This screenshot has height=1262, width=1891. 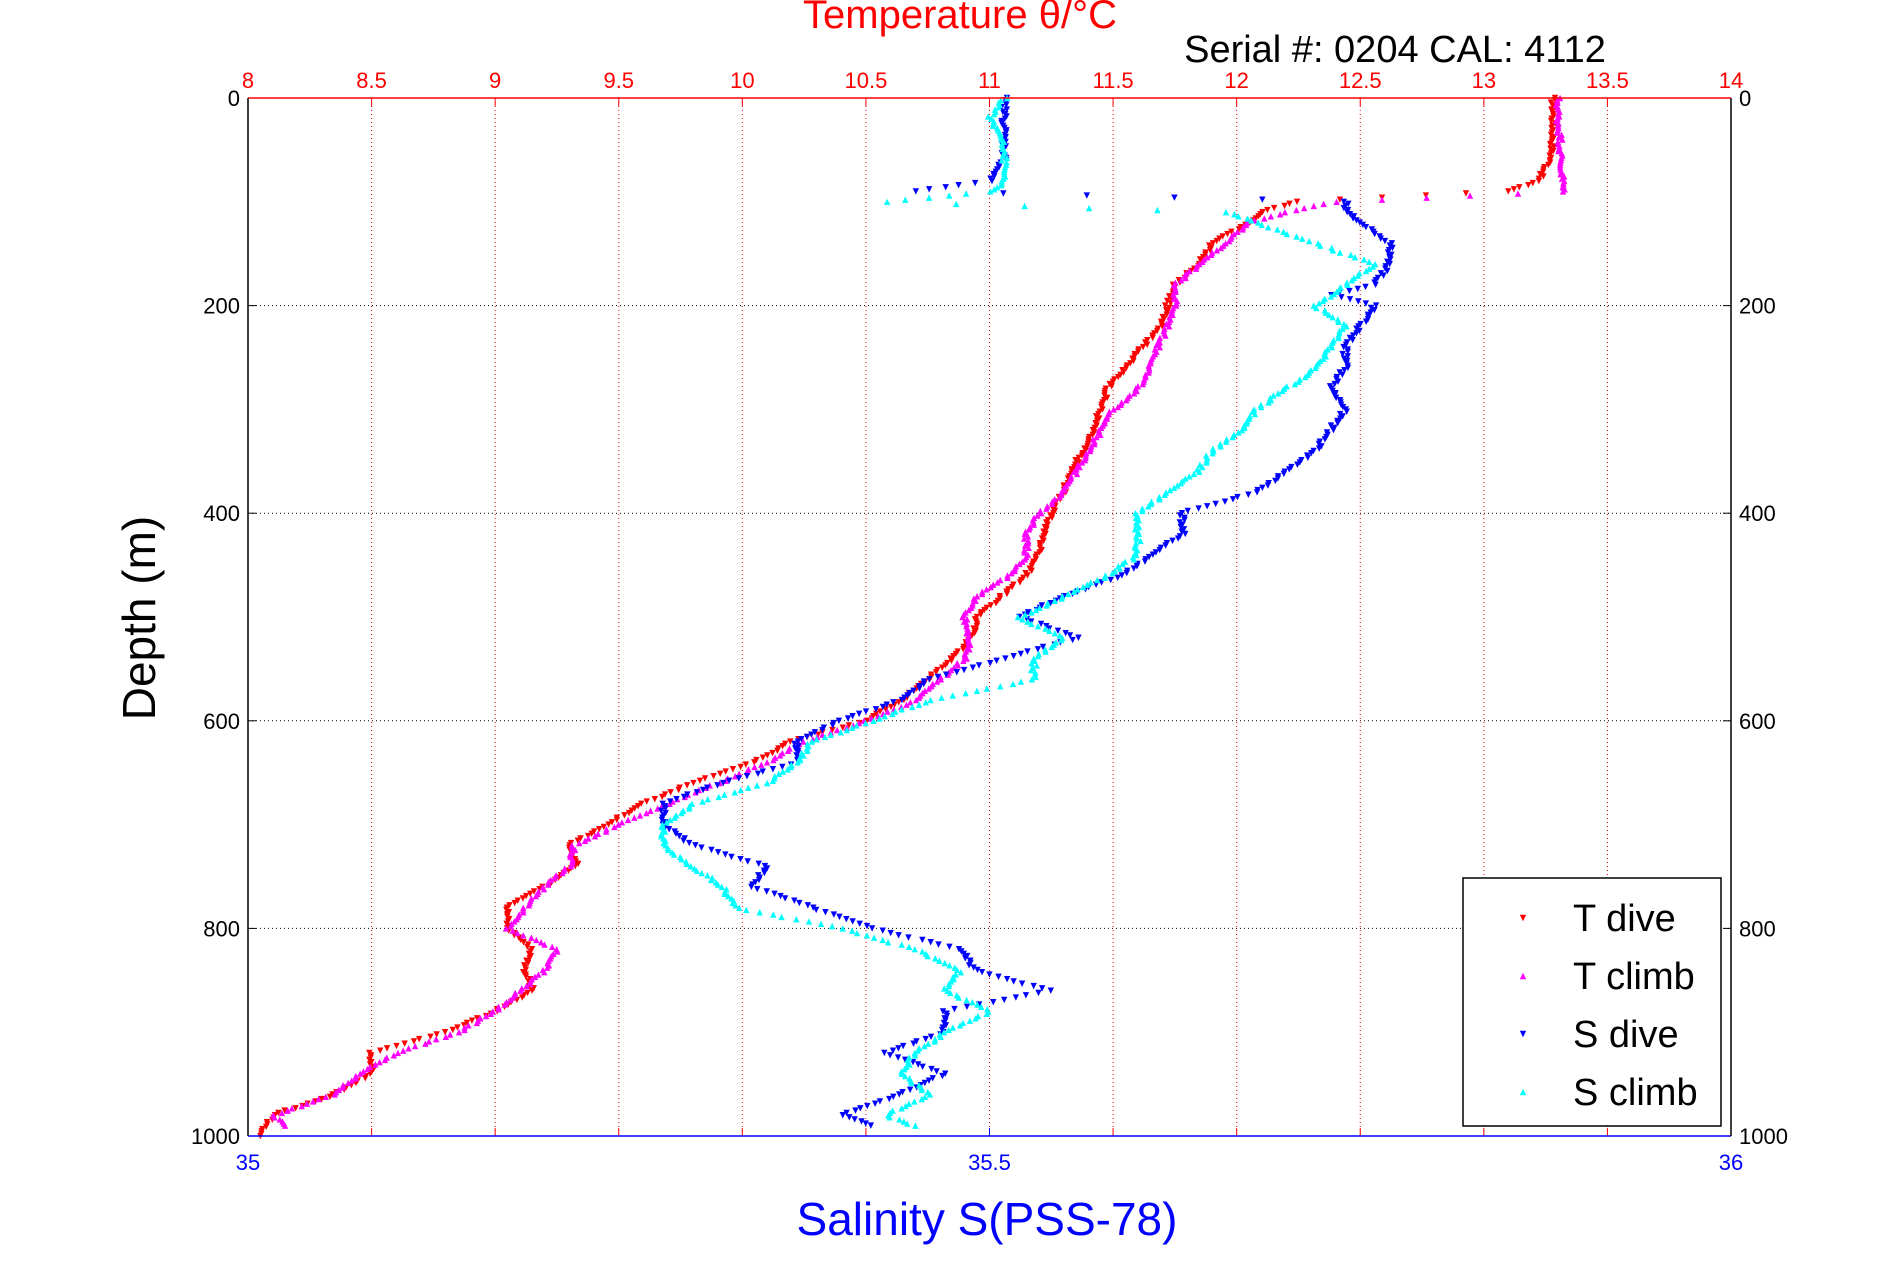 I want to click on legend-label: T dive, so click(x=1624, y=919).